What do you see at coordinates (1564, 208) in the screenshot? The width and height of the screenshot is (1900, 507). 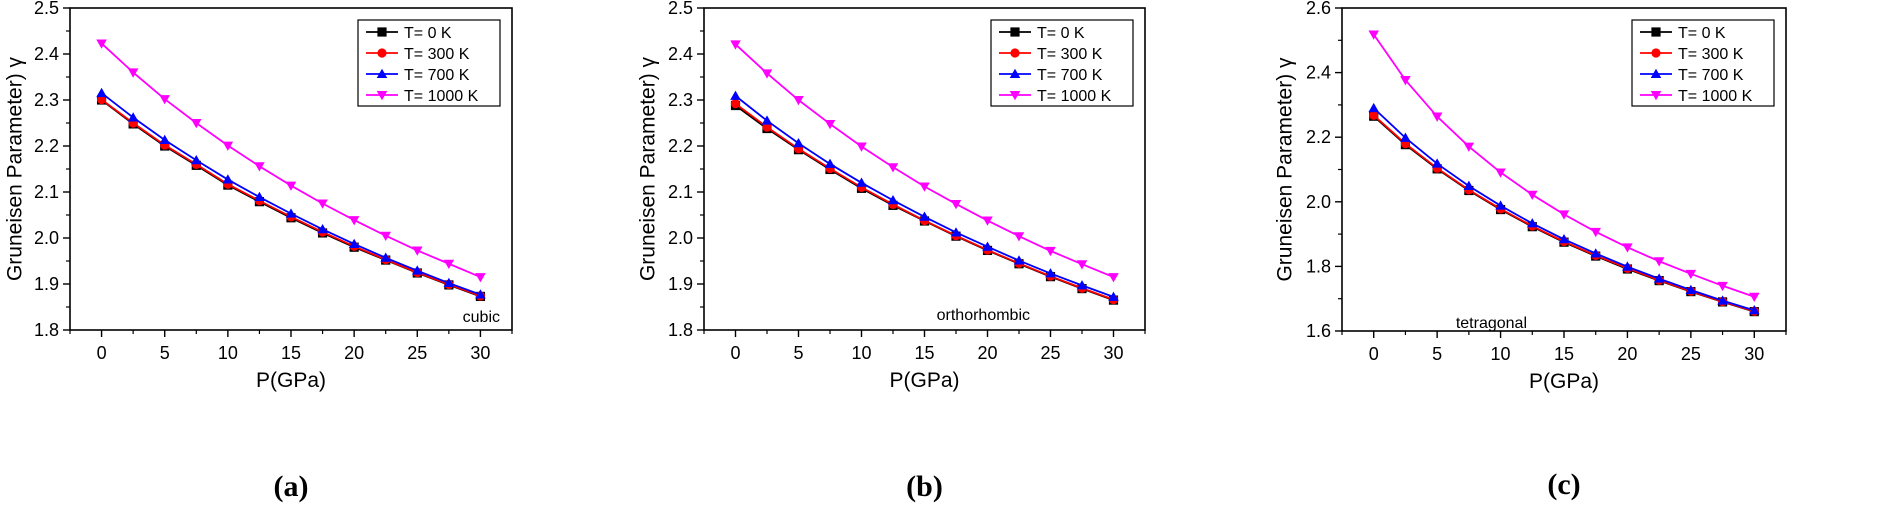 I see `series-t-700-k` at bounding box center [1564, 208].